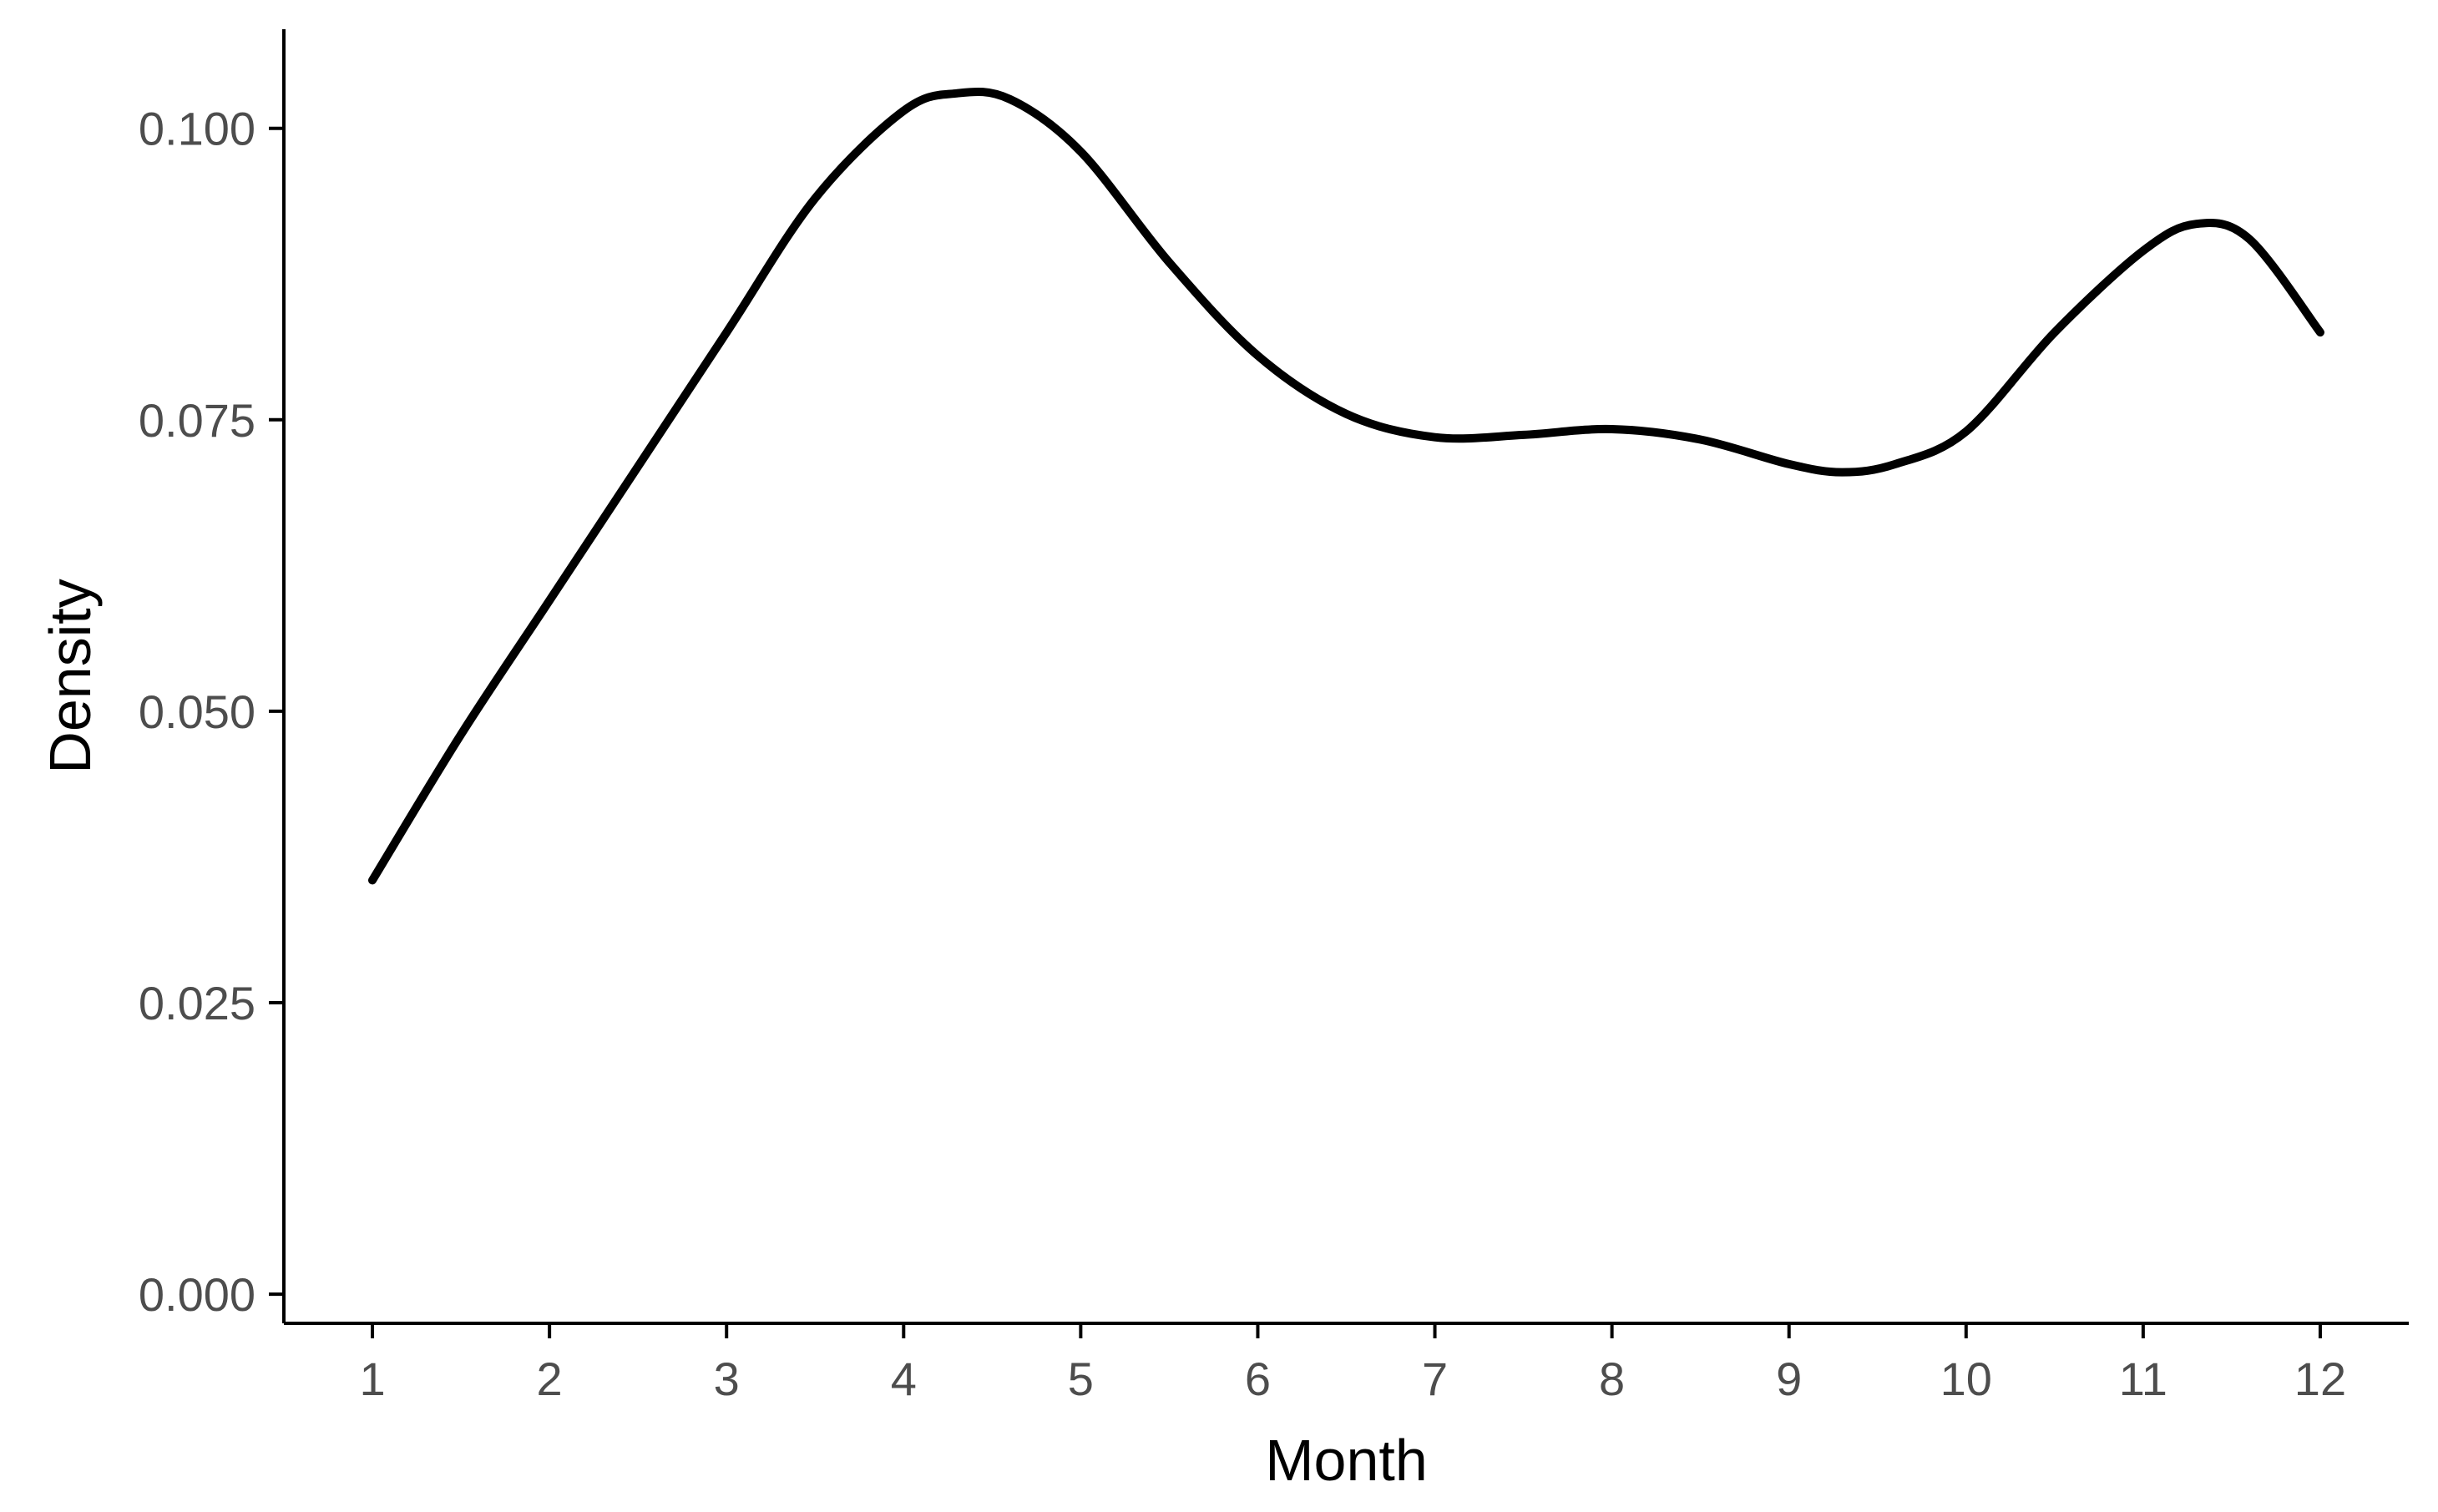 The height and width of the screenshot is (1512, 2438). I want to click on y-tick-label: 0.000, so click(197, 1295).